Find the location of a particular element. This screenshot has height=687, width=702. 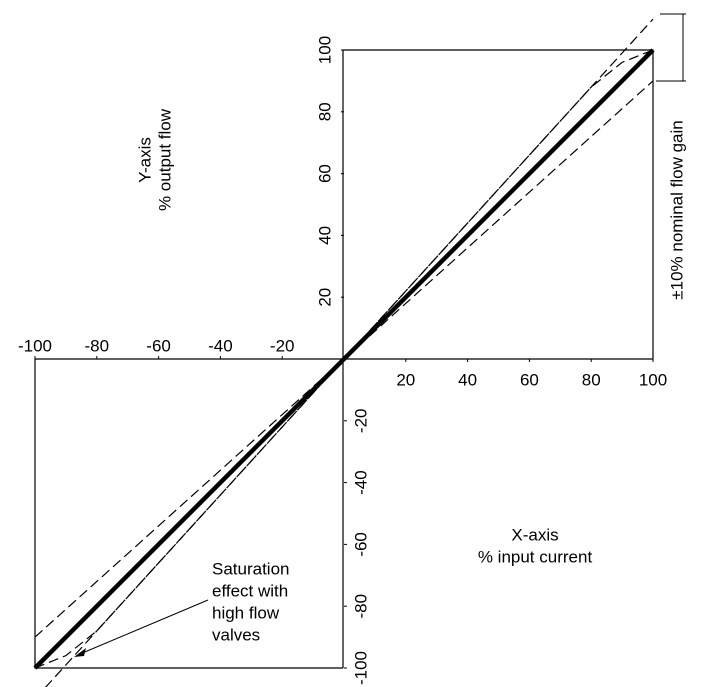

y-tick-label: -40 is located at coordinates (360, 482).